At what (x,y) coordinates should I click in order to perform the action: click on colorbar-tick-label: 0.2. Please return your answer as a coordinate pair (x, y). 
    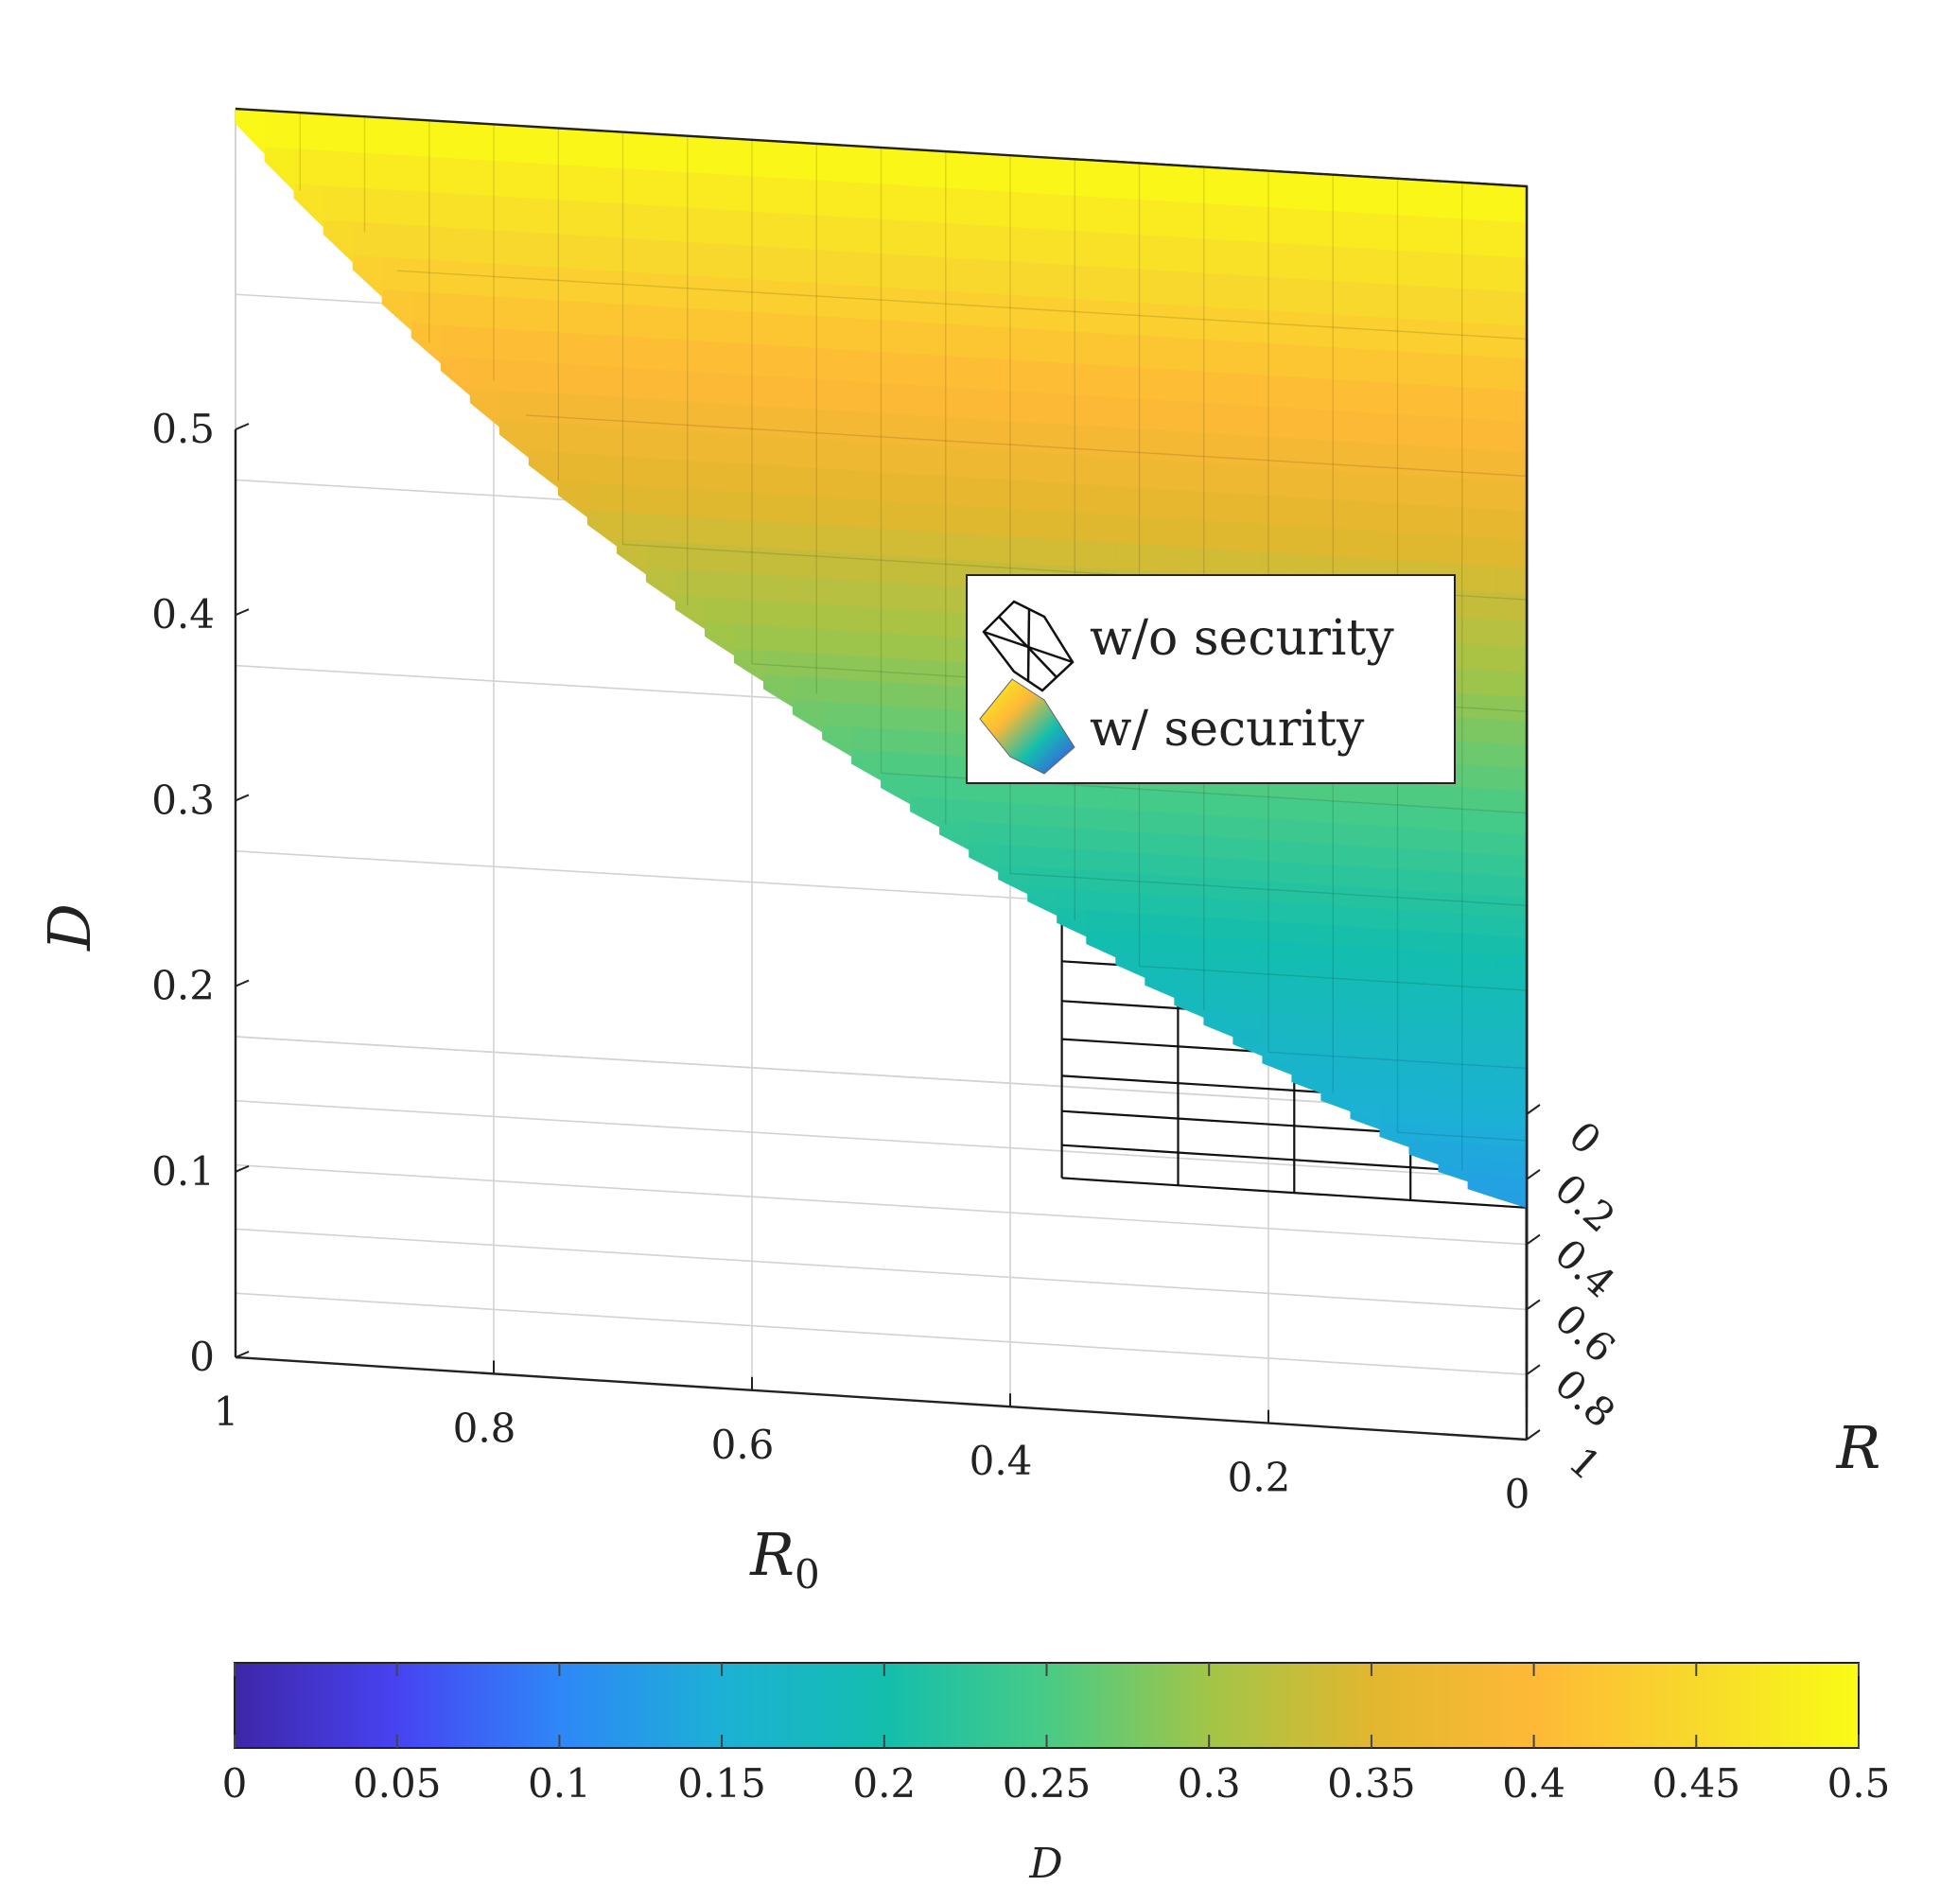
    Looking at the image, I should click on (884, 1783).